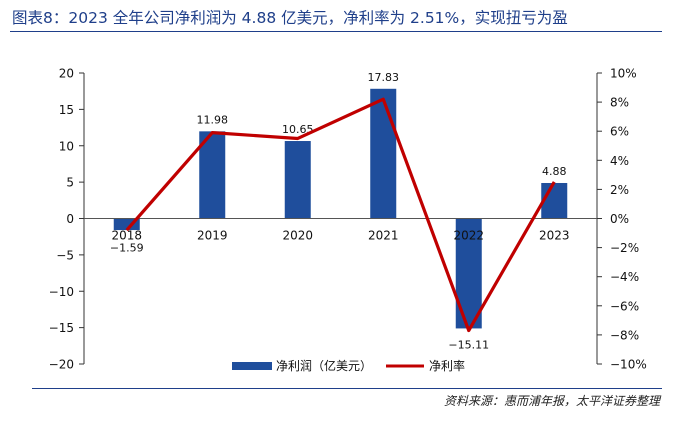 This screenshot has width=674, height=424. What do you see at coordinates (66, 74) in the screenshot?
I see `left-axis-tick-label: 20` at bounding box center [66, 74].